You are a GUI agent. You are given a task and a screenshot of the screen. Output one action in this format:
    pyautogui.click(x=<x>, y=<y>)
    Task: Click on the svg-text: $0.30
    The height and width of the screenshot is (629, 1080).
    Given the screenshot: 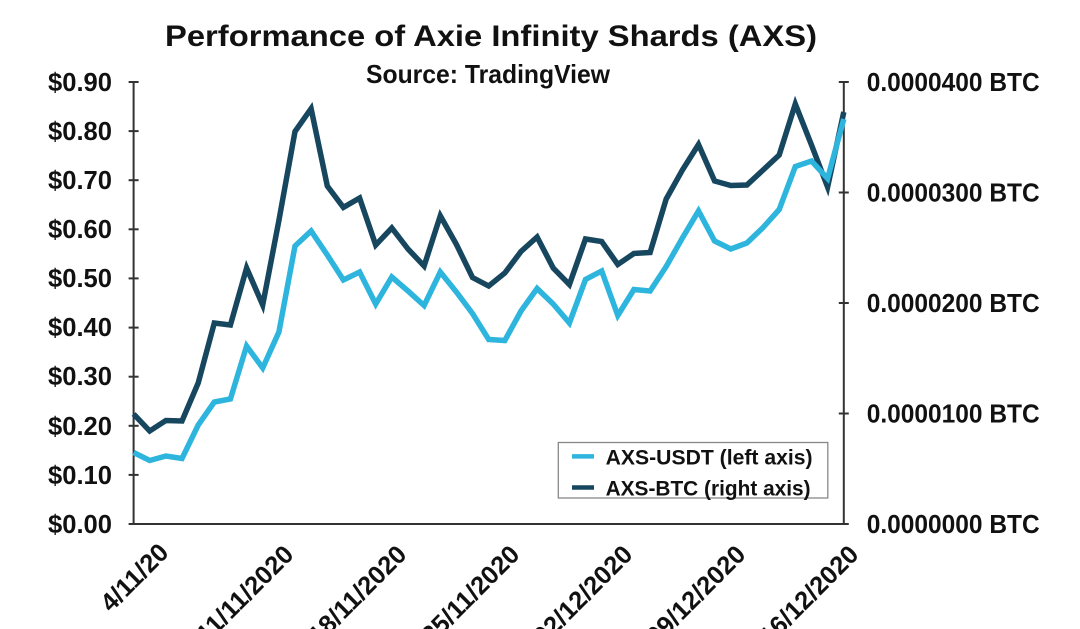 What is the action you would take?
    pyautogui.click(x=80, y=376)
    